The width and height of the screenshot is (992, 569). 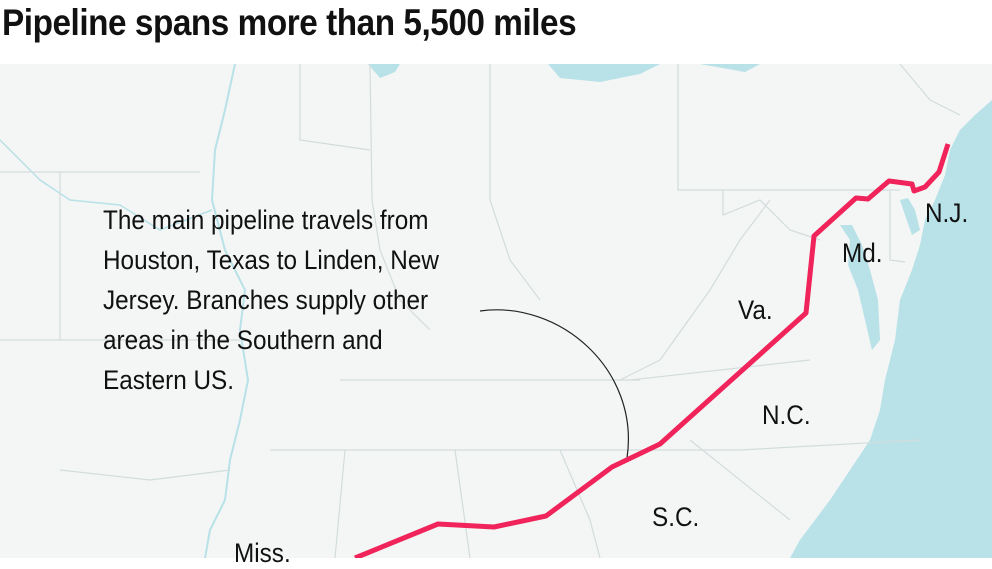 I want to click on state-label-sc: S.C., so click(x=676, y=517).